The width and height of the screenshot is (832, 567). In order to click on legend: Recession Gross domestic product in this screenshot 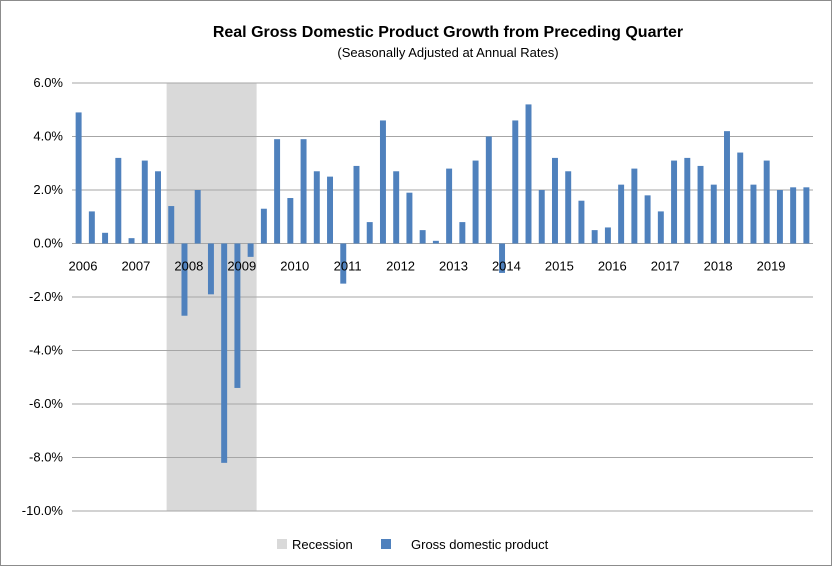, I will do `click(413, 544)`.